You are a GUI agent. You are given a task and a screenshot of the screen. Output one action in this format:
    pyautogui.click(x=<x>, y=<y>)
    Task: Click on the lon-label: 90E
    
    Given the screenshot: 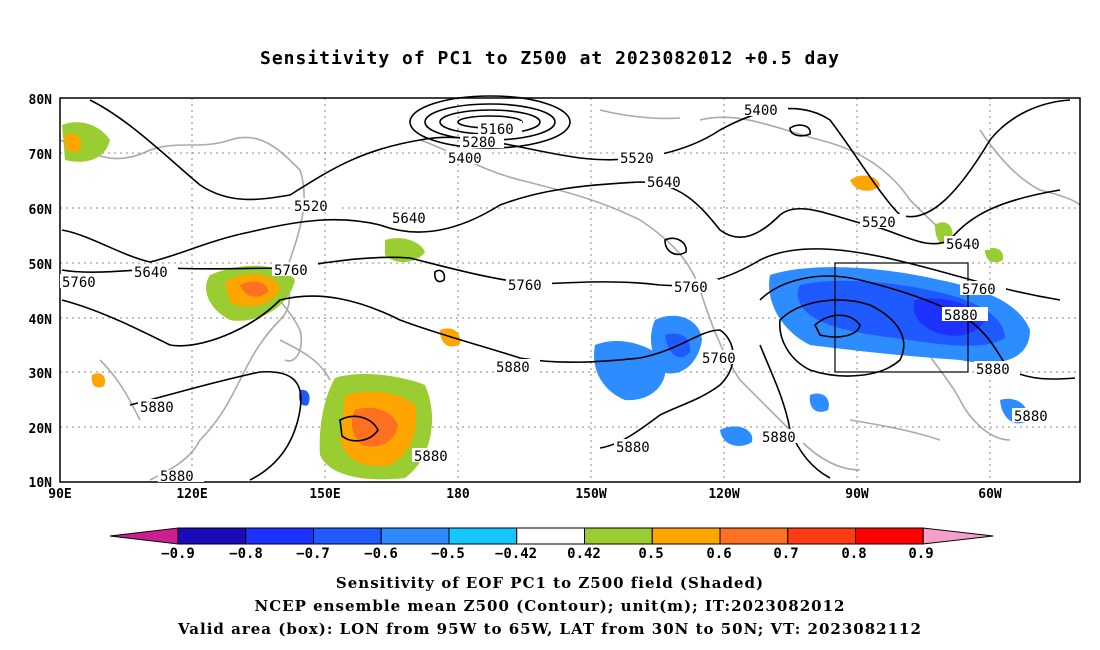 What is the action you would take?
    pyautogui.click(x=59, y=494)
    